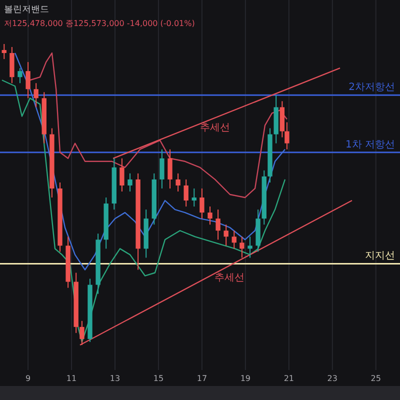  Describe the element at coordinates (26, 10) in the screenshot. I see `chart-title: 볼린저밴드` at that location.